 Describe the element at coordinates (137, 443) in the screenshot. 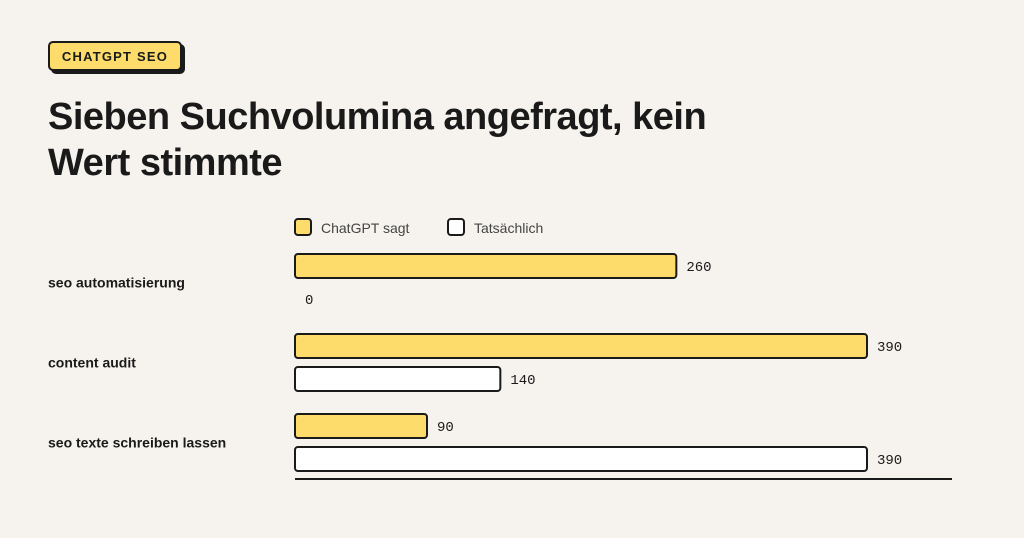

I see `category-label: seo texte schreiben lassen` at that location.